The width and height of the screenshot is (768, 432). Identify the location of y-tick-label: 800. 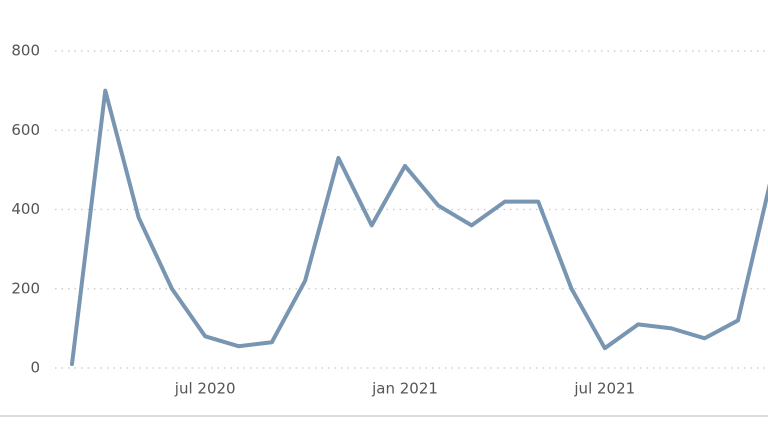
(25, 51).